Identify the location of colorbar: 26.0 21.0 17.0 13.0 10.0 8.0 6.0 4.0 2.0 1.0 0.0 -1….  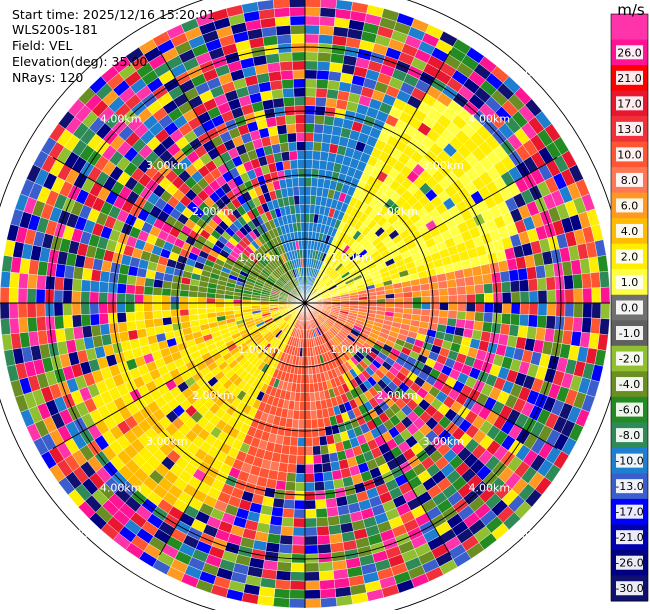
(629, 307).